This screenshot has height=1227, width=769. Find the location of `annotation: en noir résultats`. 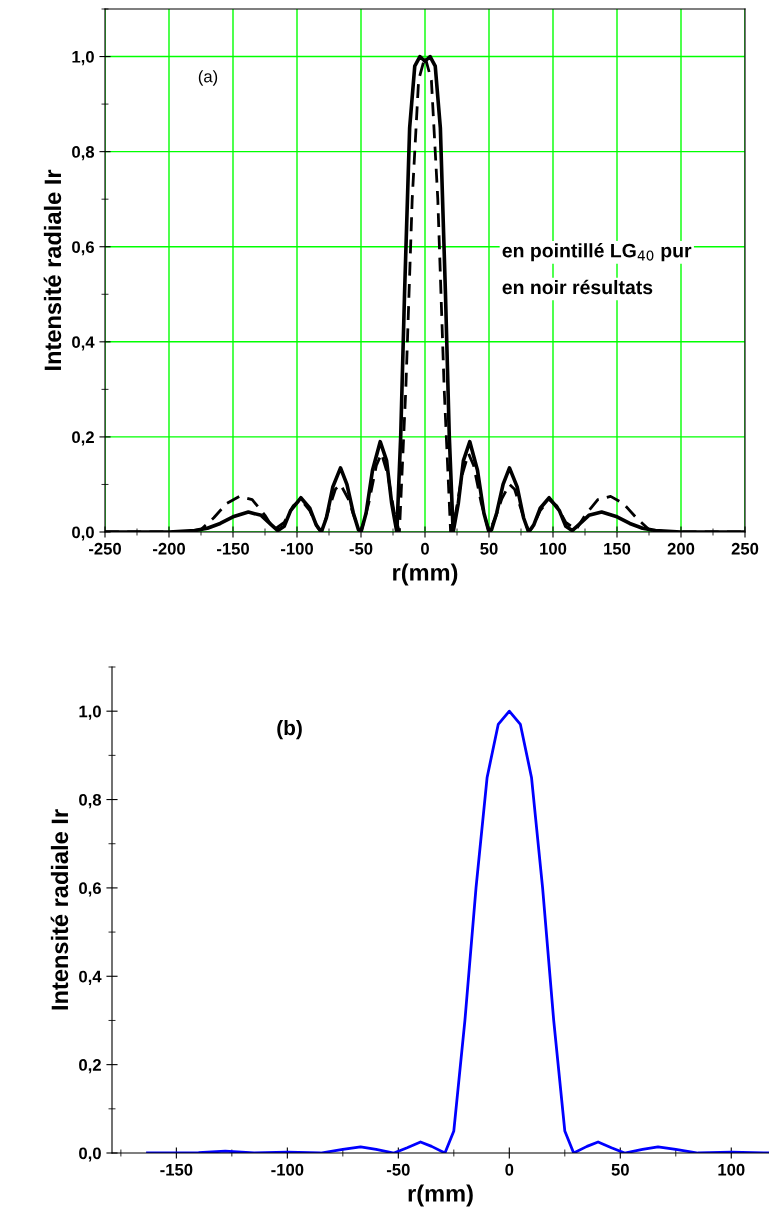

annotation: en noir résultats is located at coordinates (577, 287).